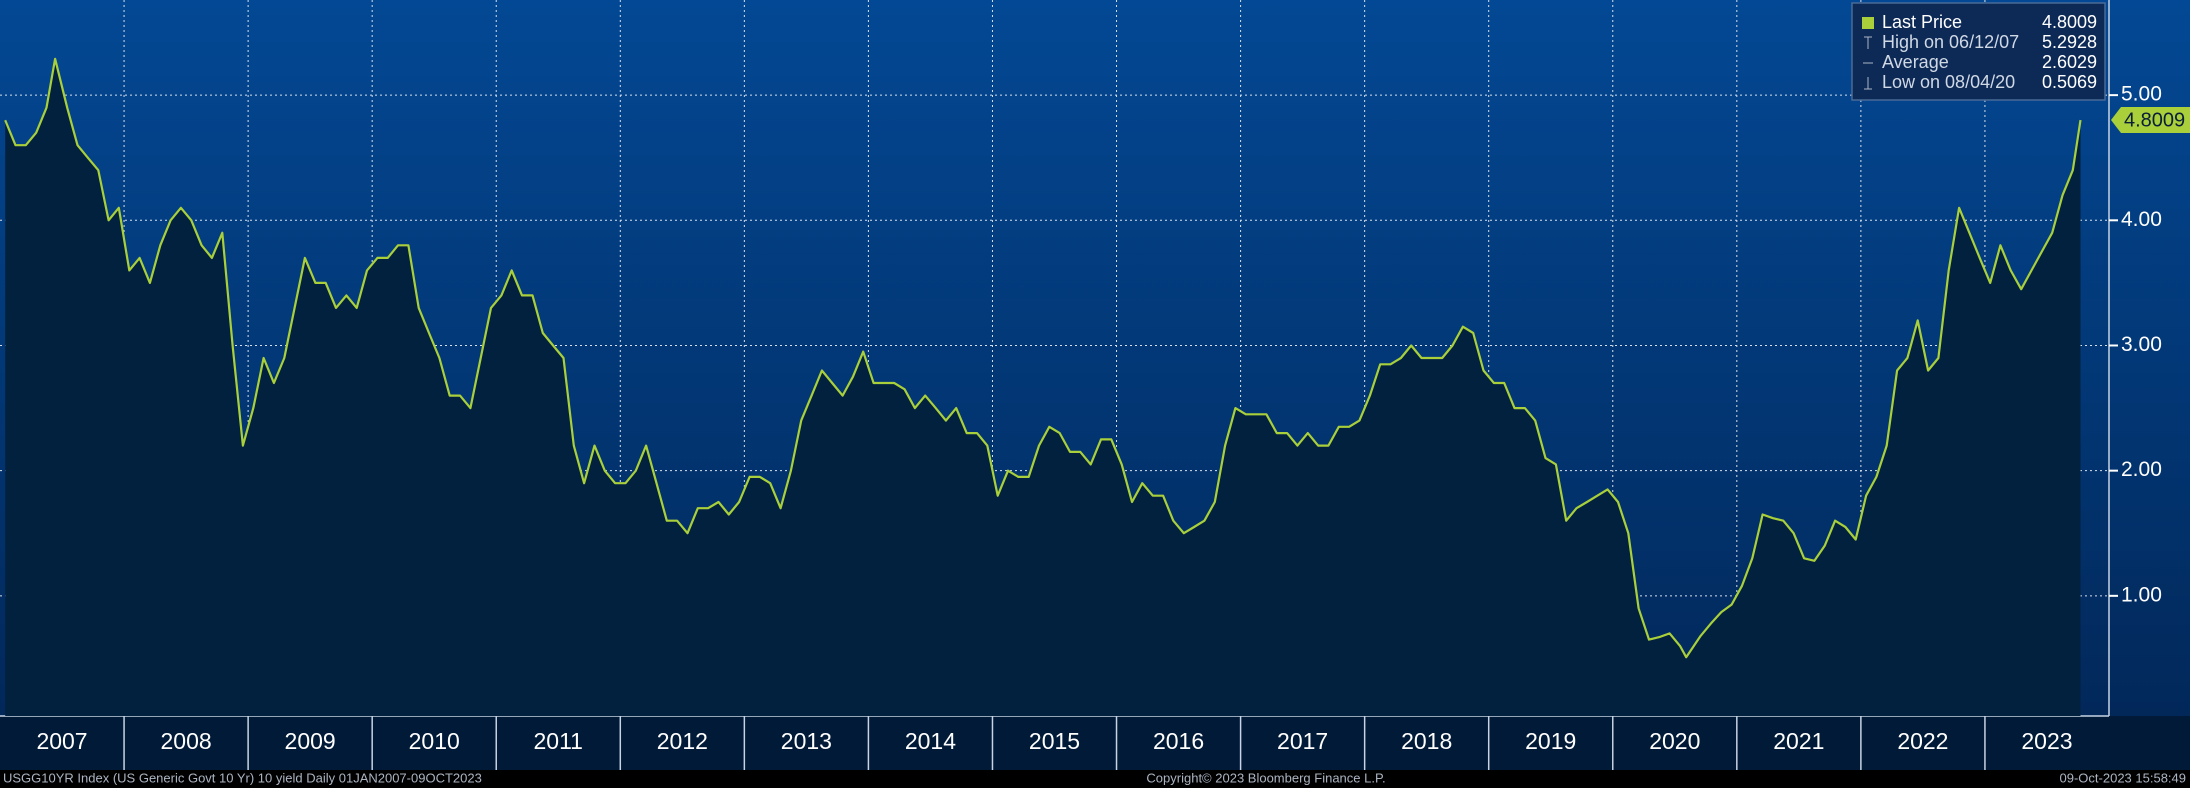  Describe the element at coordinates (1054, 741) in the screenshot. I see `x-tick-label: 2015` at that location.